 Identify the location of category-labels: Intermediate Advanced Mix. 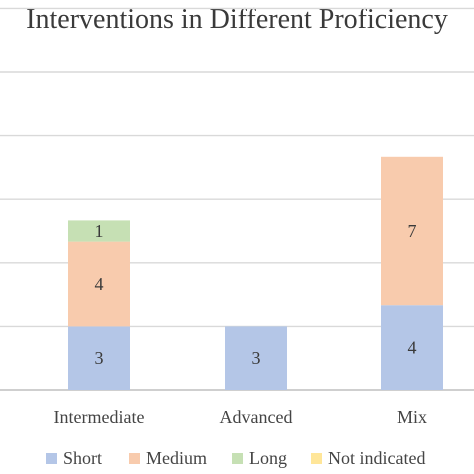
(240, 417).